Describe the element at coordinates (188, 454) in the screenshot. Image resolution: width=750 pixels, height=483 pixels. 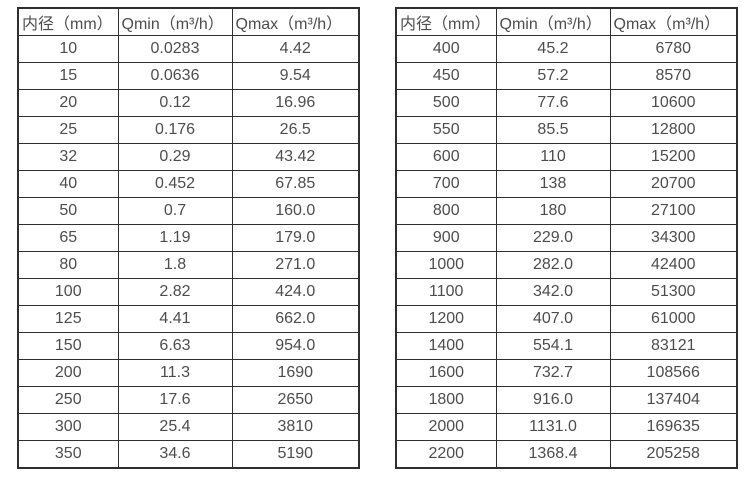
I see `table-row: 350 34.6 5190` at that location.